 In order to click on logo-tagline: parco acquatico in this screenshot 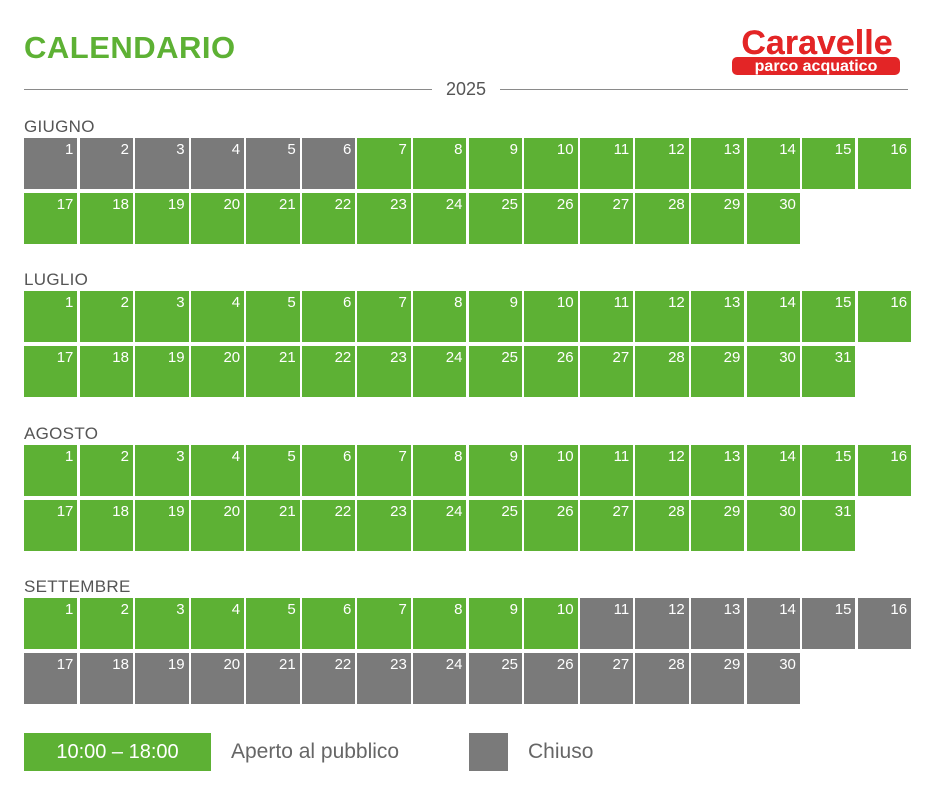, I will do `click(816, 66)`.